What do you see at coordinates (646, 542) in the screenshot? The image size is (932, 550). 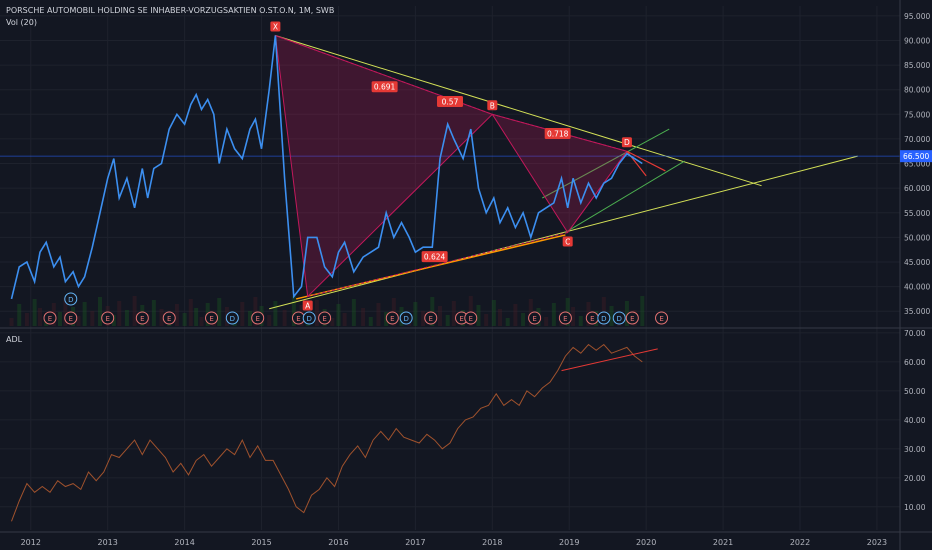 I see `x-tick-label: 2020` at bounding box center [646, 542].